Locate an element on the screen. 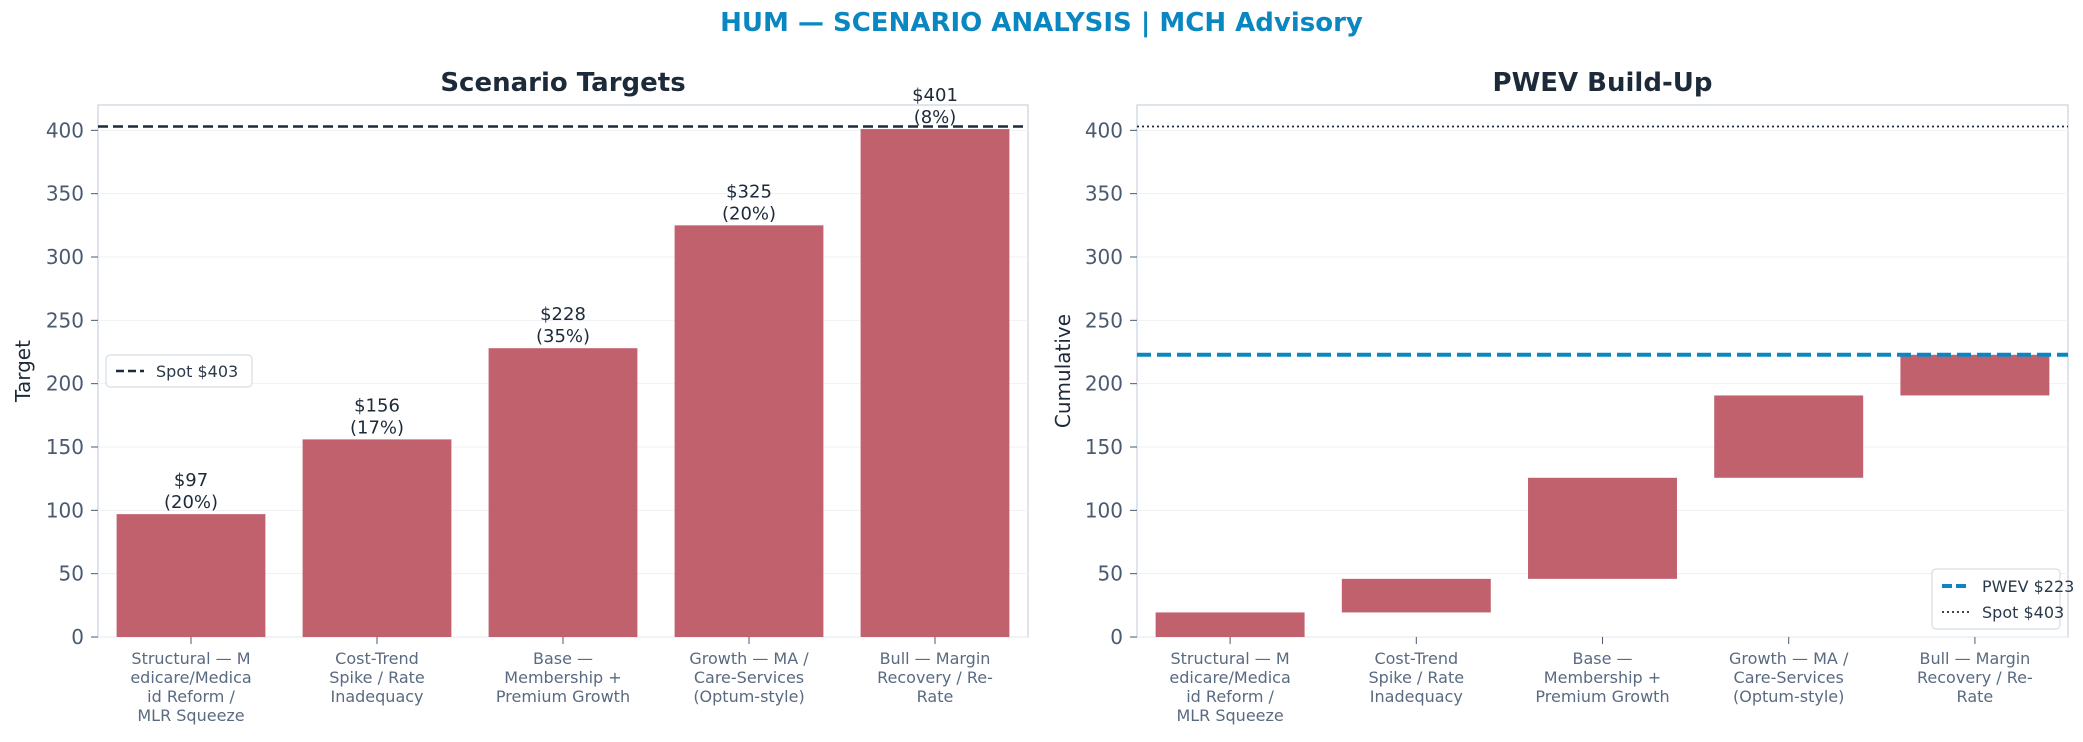  y-axis-label: Cumulative is located at coordinates (1063, 371).